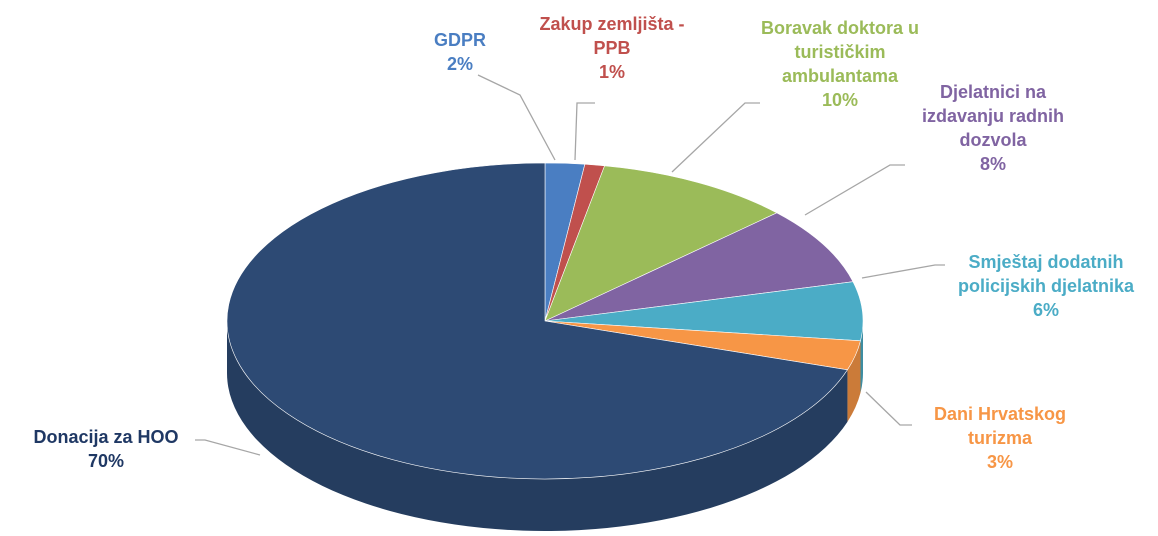 The height and width of the screenshot is (536, 1158). What do you see at coordinates (993, 116) in the screenshot?
I see `category-label: Djelatnici na izdavanju radnih dozvola` at bounding box center [993, 116].